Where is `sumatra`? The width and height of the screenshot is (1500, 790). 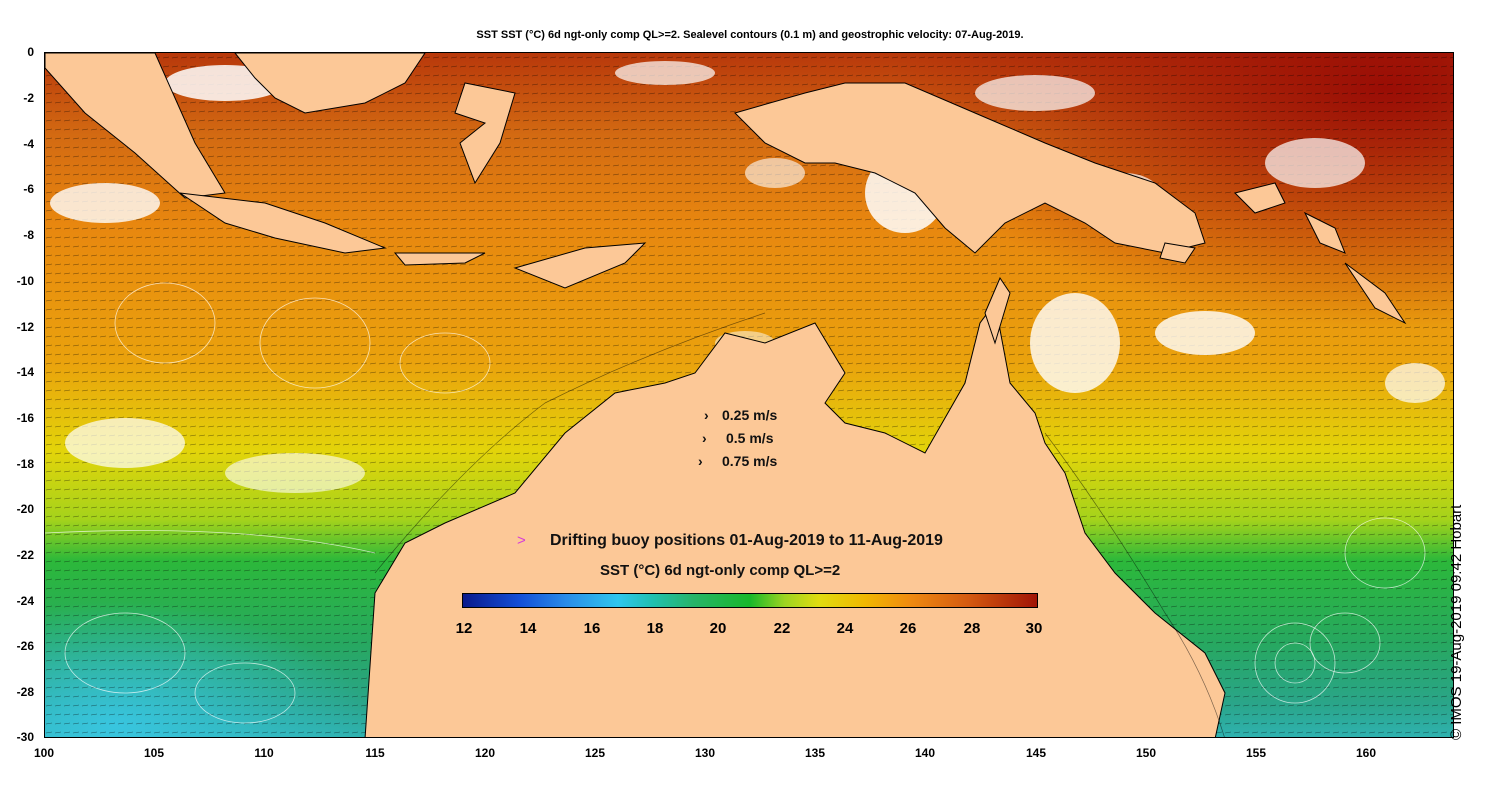
sumatra is located at coordinates (135, 126).